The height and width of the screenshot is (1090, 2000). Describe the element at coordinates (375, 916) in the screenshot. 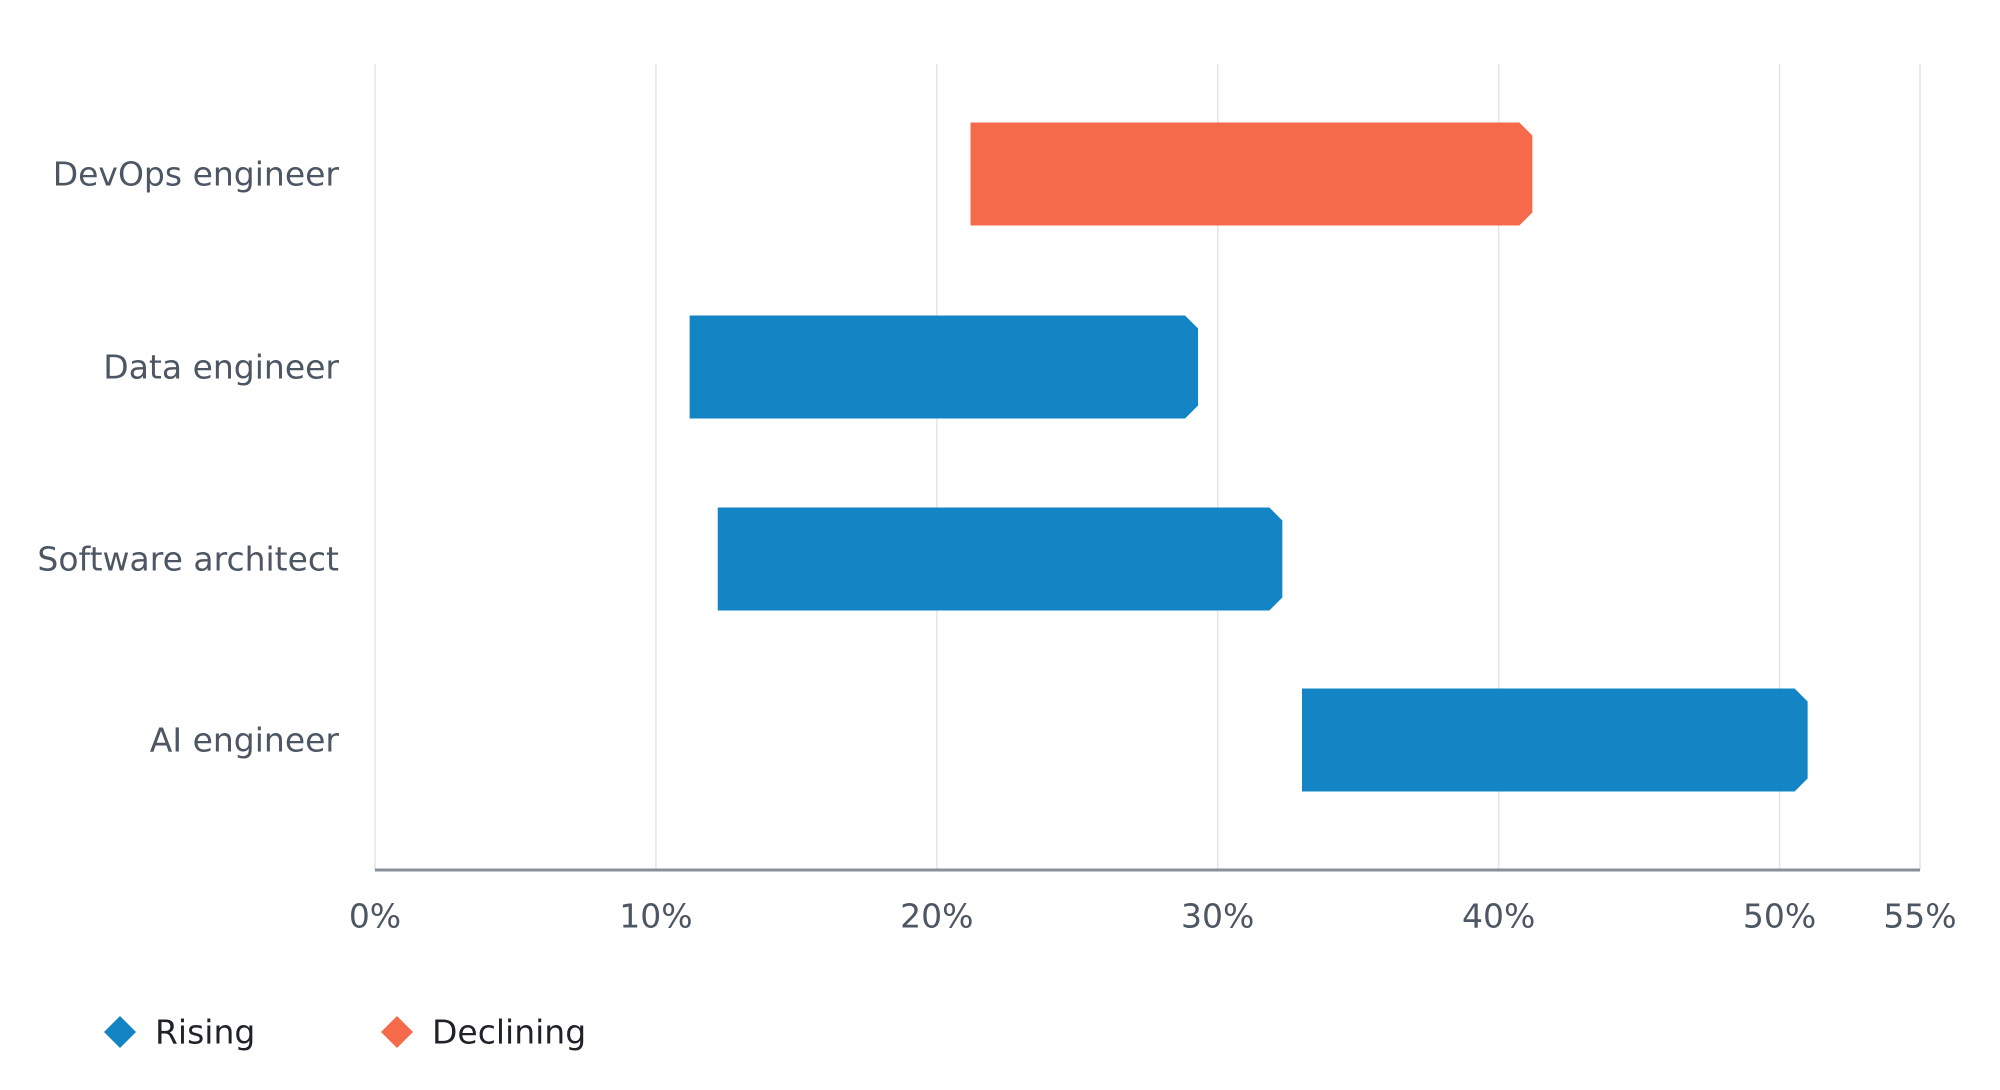

I see `x-tick-label: 0%` at that location.